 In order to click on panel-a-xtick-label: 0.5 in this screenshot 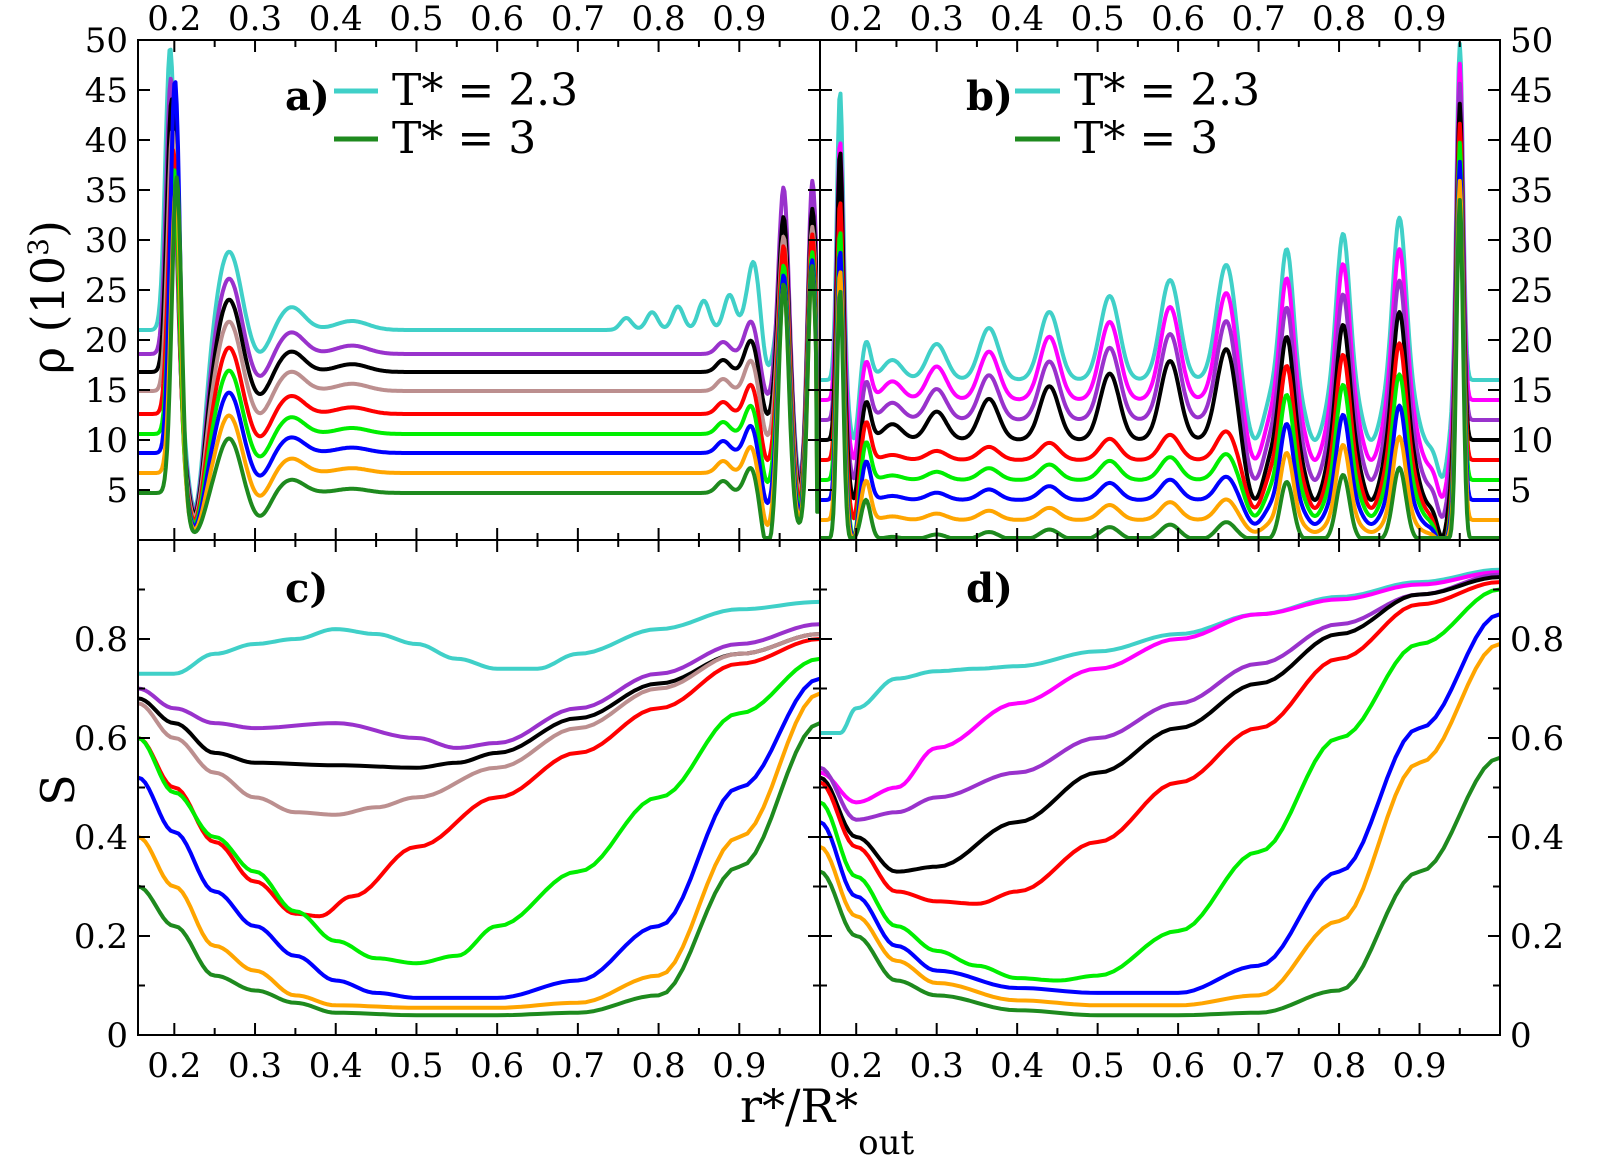, I will do `click(416, 19)`.